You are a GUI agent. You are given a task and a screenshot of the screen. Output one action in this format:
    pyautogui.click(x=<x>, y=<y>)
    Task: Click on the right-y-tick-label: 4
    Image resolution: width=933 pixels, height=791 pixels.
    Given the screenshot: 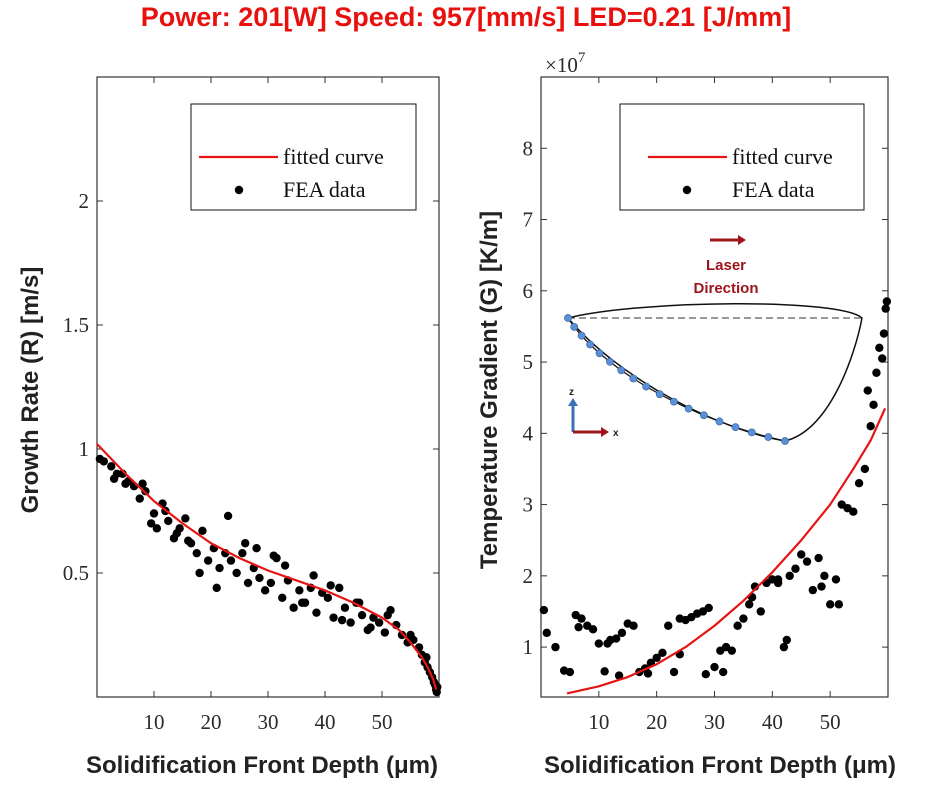 What is the action you would take?
    pyautogui.click(x=528, y=433)
    